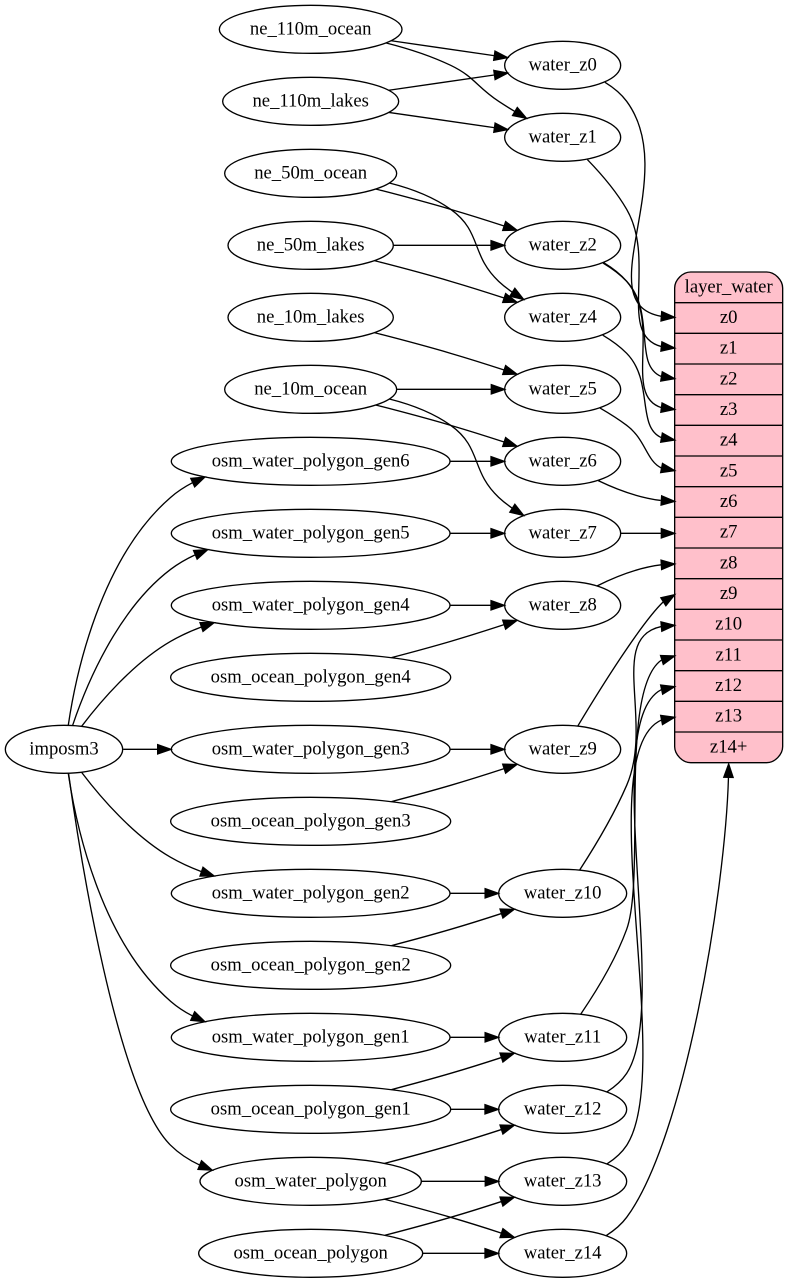  What do you see at coordinates (562, 604) in the screenshot?
I see `svg-text: water_z8` at bounding box center [562, 604].